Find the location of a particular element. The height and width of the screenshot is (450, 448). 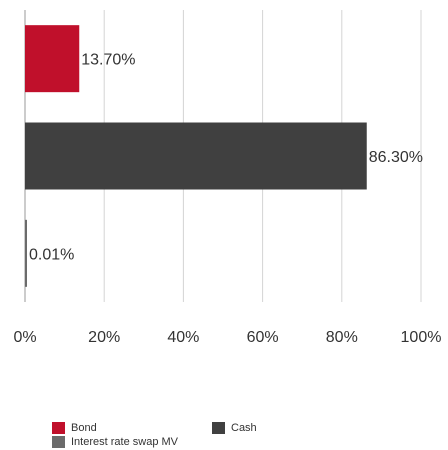

x-tick-label: 0% is located at coordinates (24, 337).